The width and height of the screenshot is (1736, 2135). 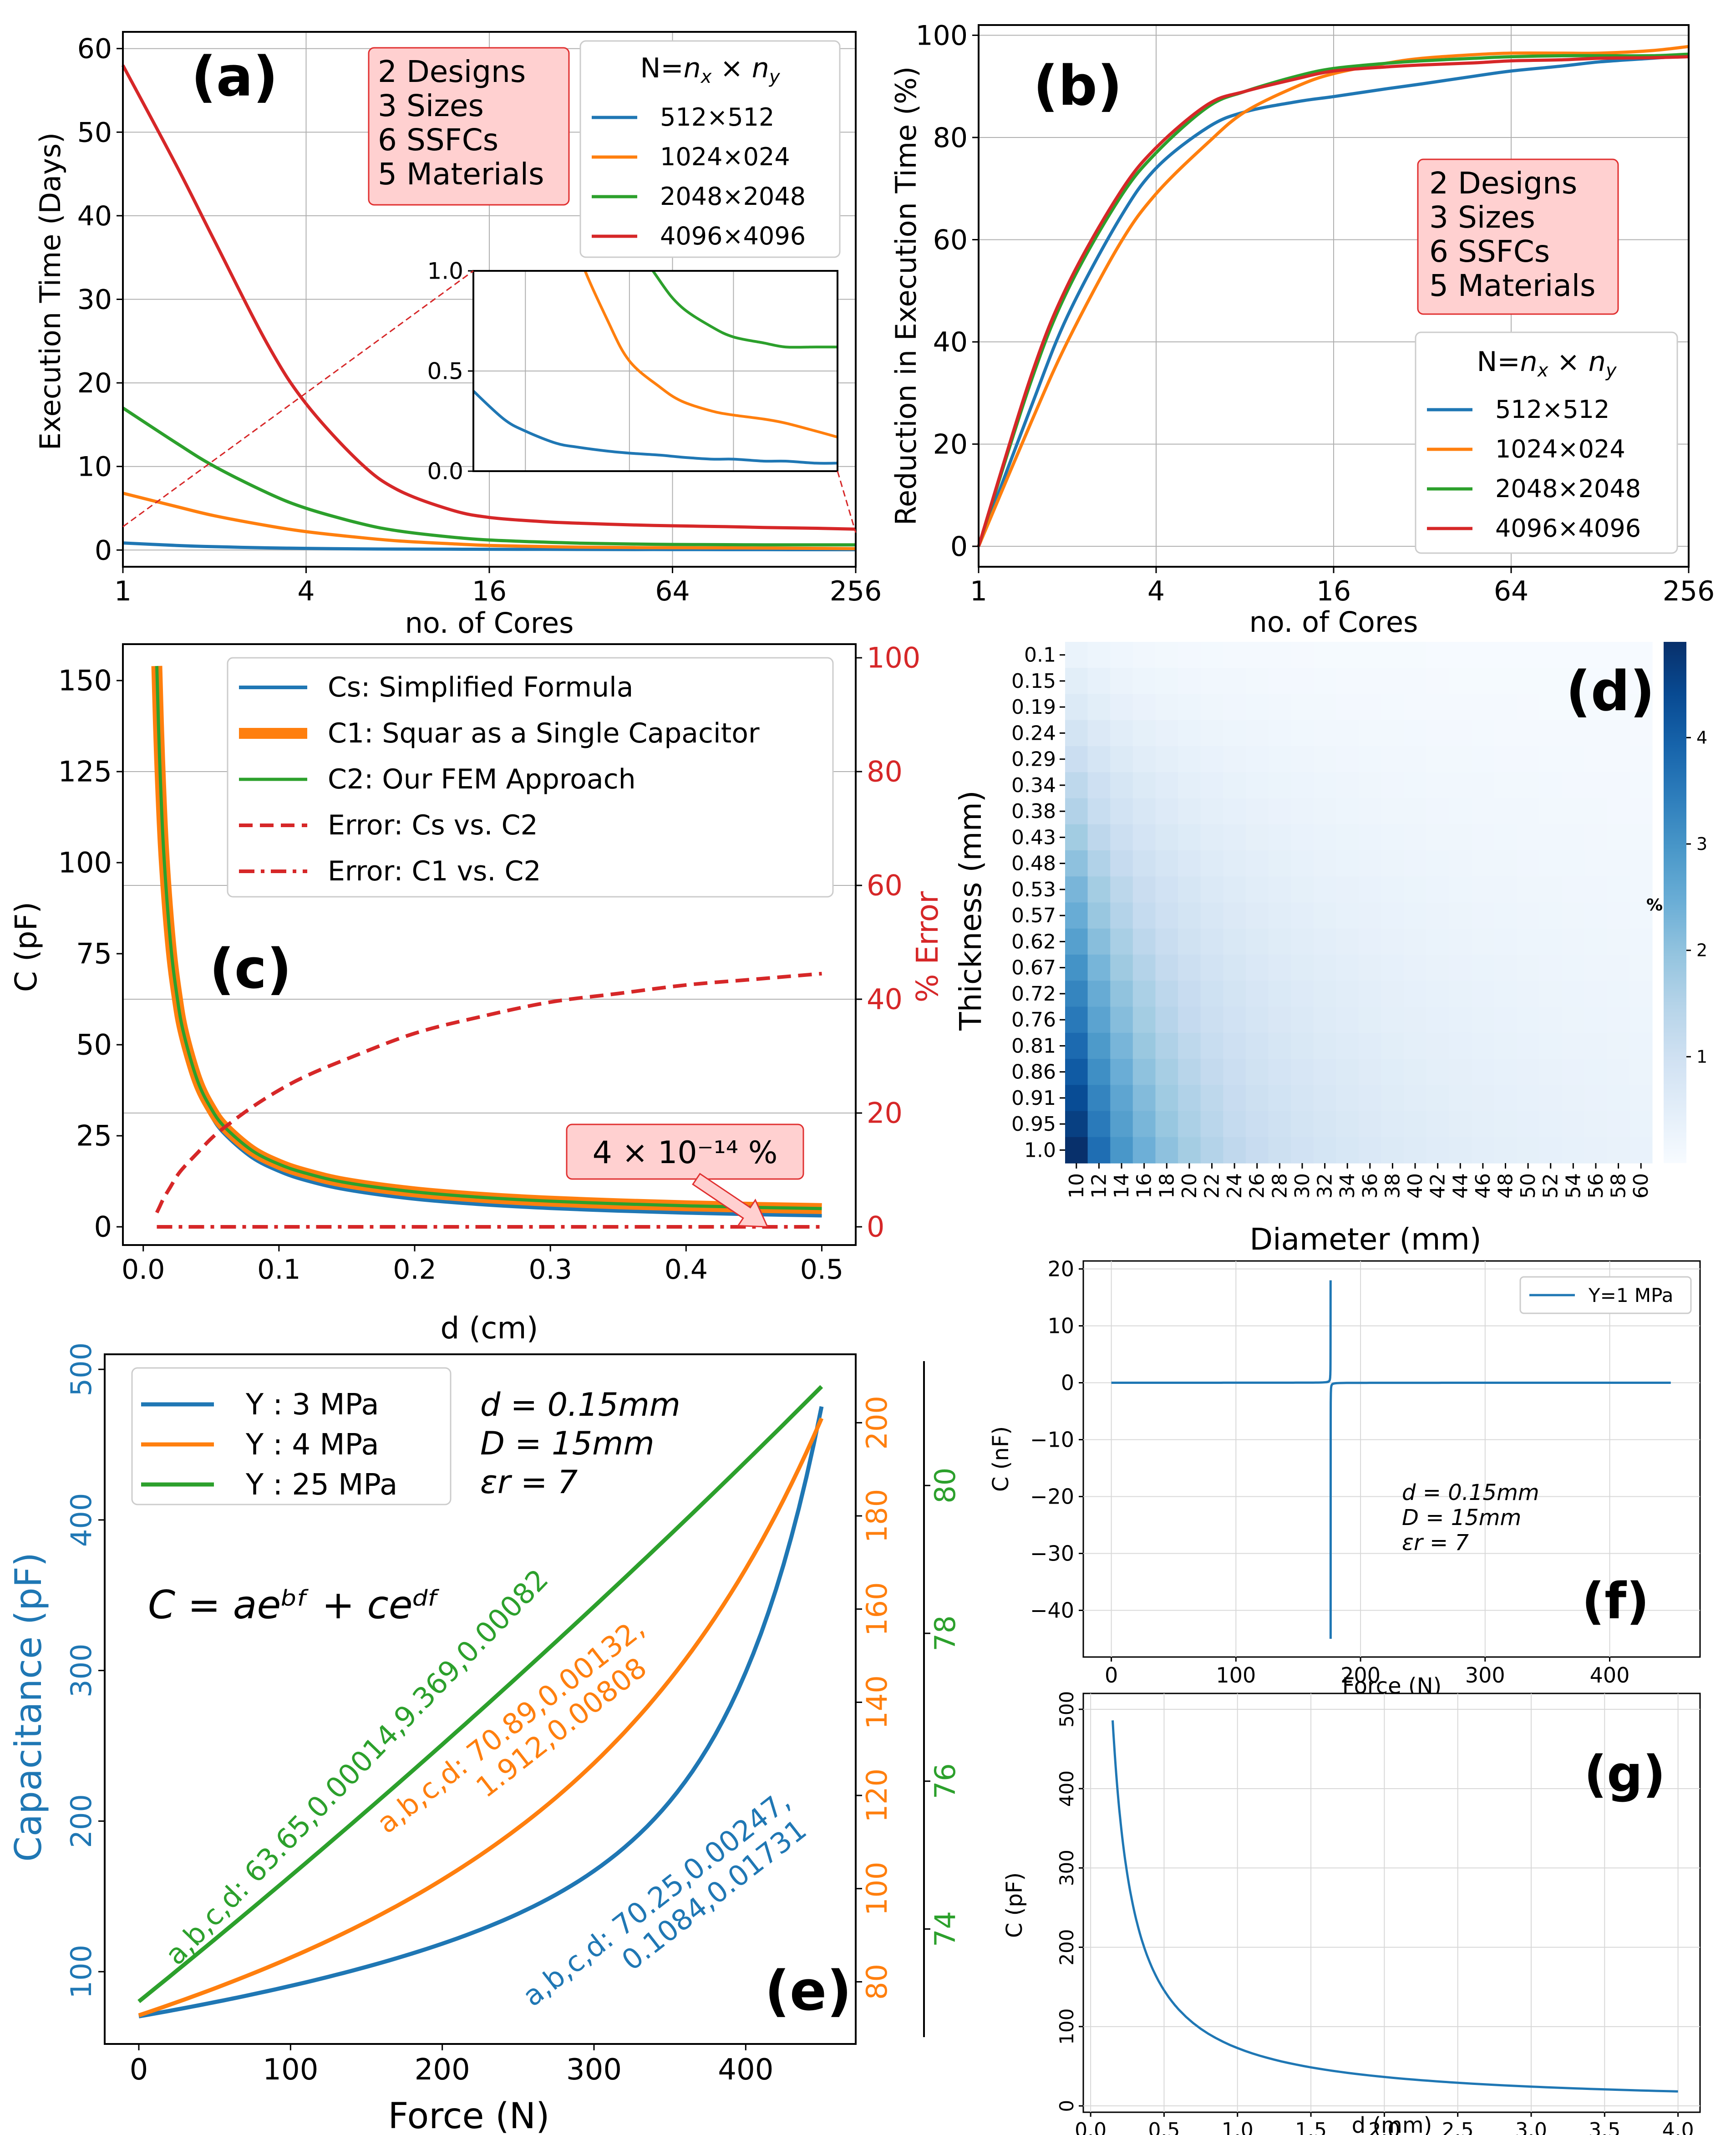 What do you see at coordinates (725, 156) in the screenshot?
I see `legend-label: 1024×024` at bounding box center [725, 156].